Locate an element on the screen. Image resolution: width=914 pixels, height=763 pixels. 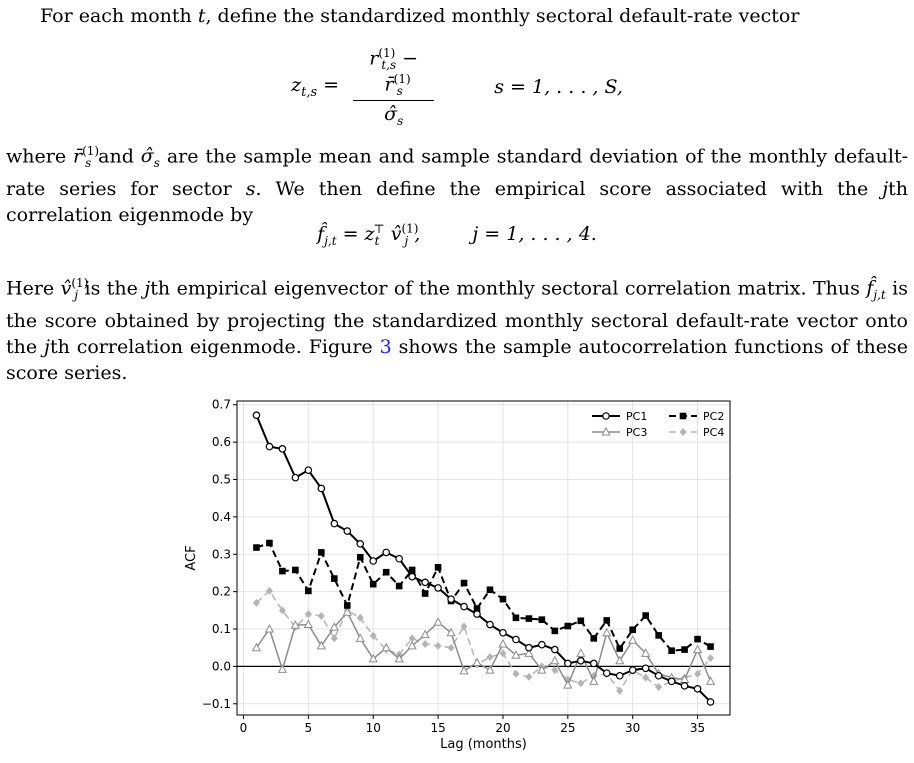
series-pc4 is located at coordinates (483, 640).